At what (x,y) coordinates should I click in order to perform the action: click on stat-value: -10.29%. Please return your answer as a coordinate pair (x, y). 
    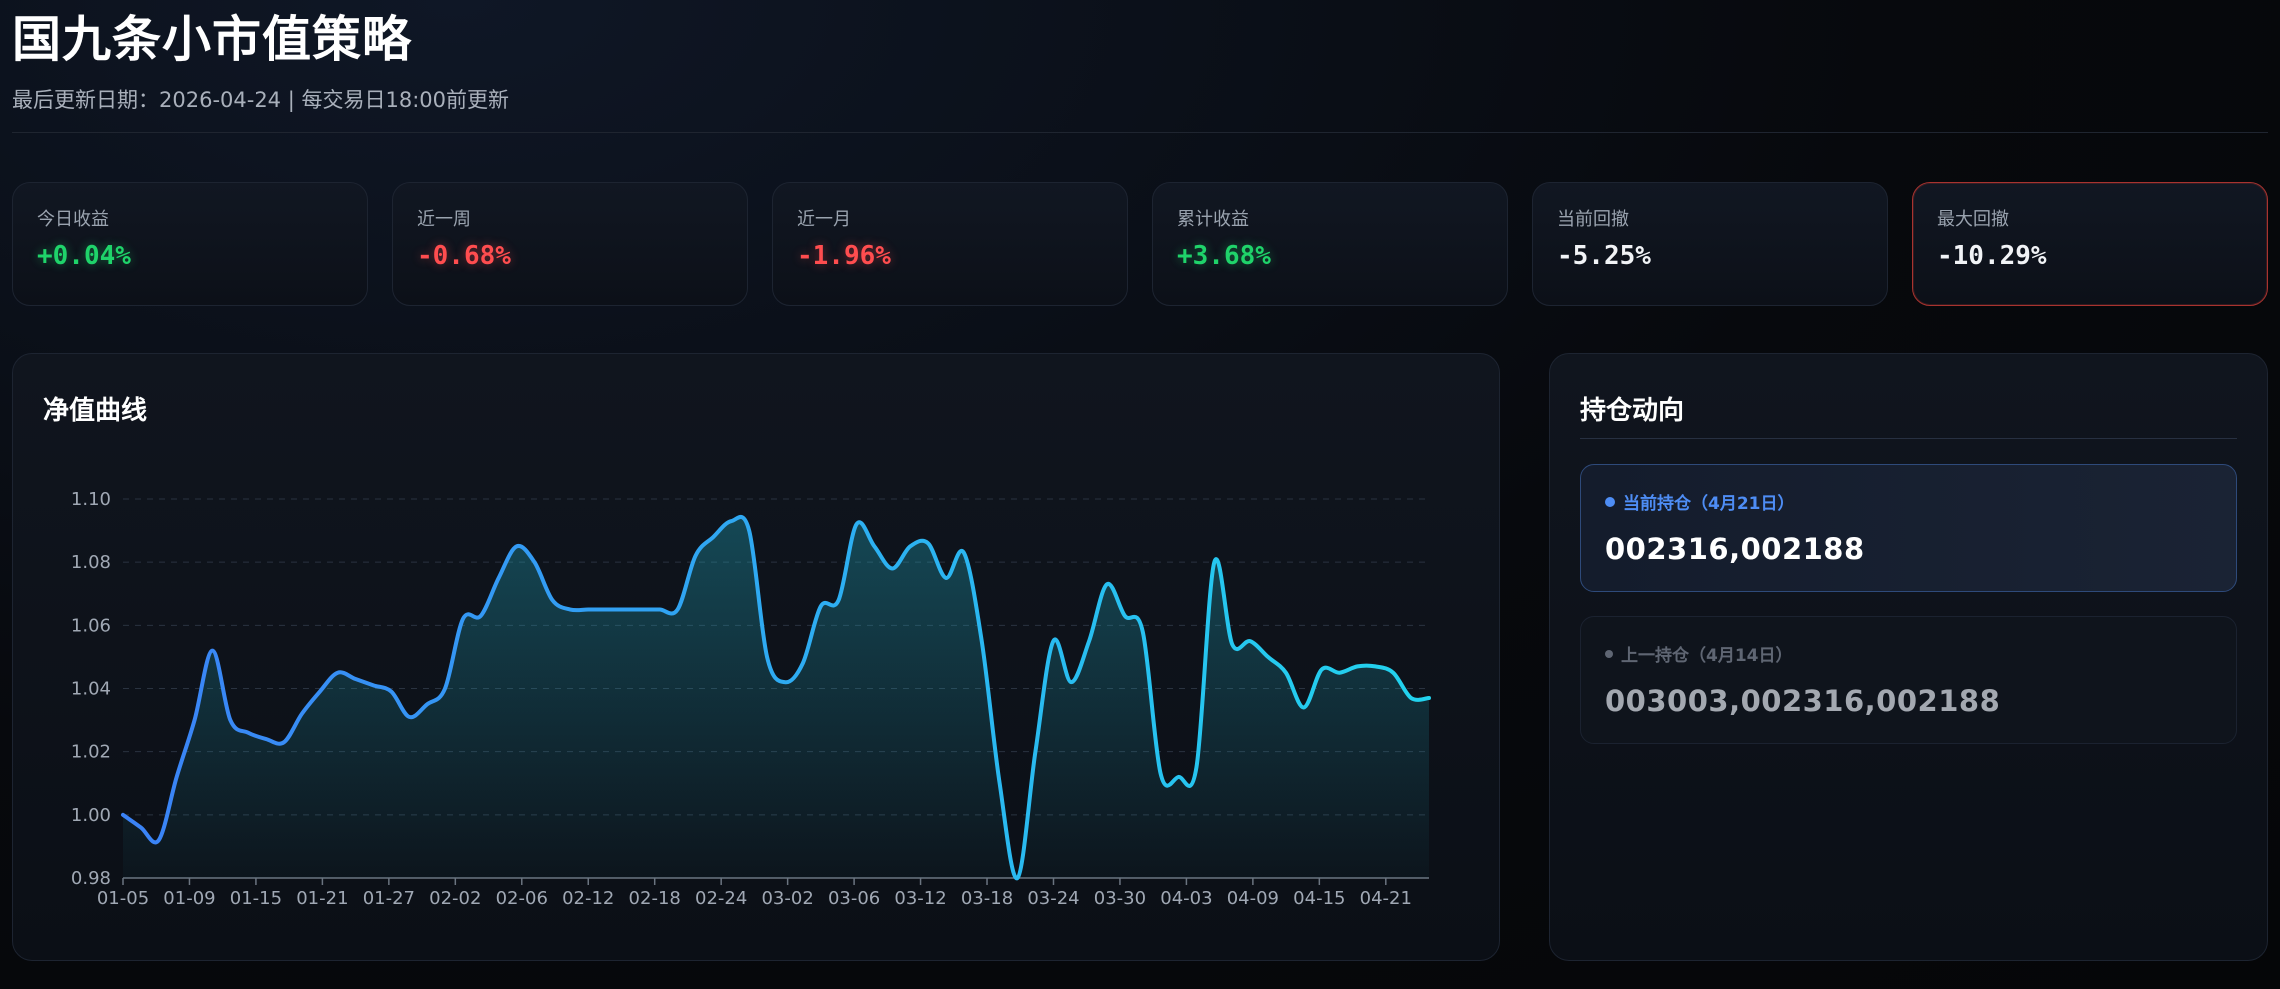
    Looking at the image, I should click on (1992, 256).